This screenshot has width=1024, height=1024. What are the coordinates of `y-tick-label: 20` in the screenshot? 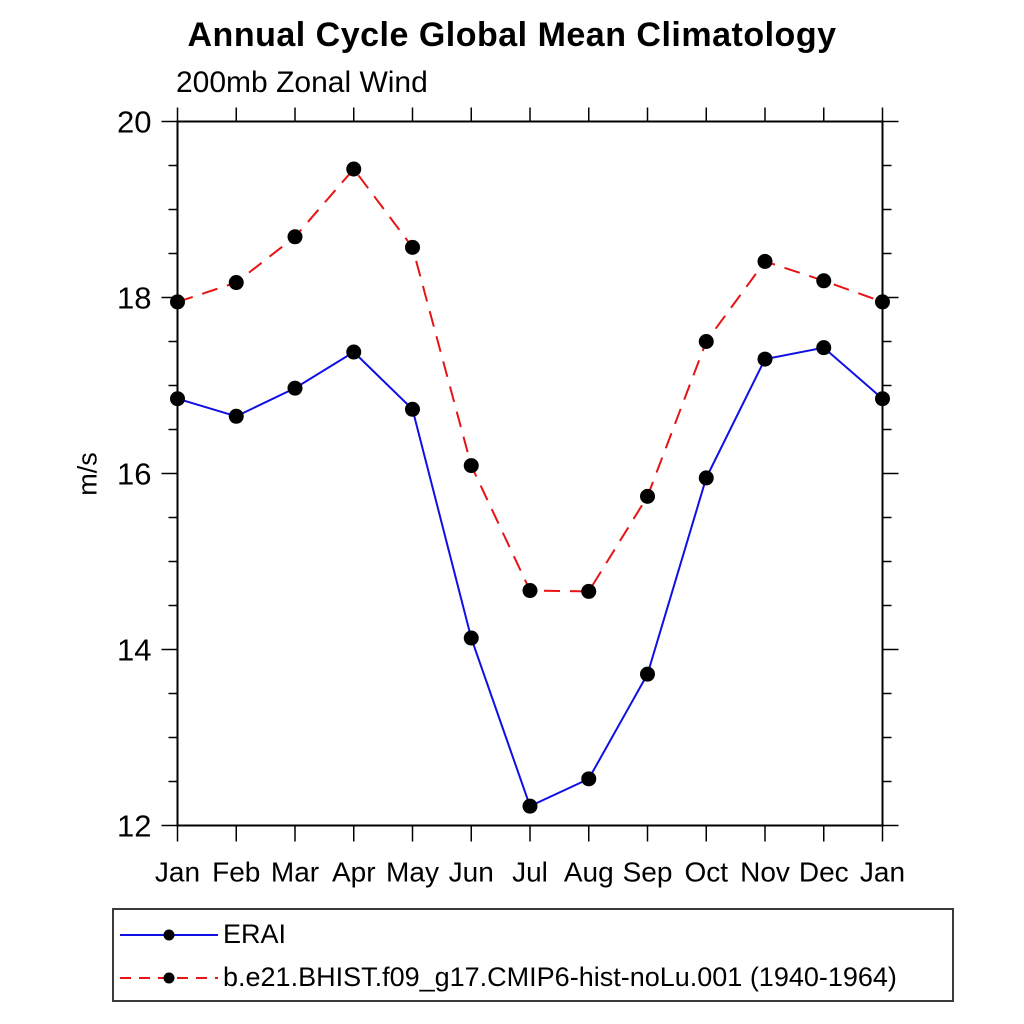 It's located at (134, 122).